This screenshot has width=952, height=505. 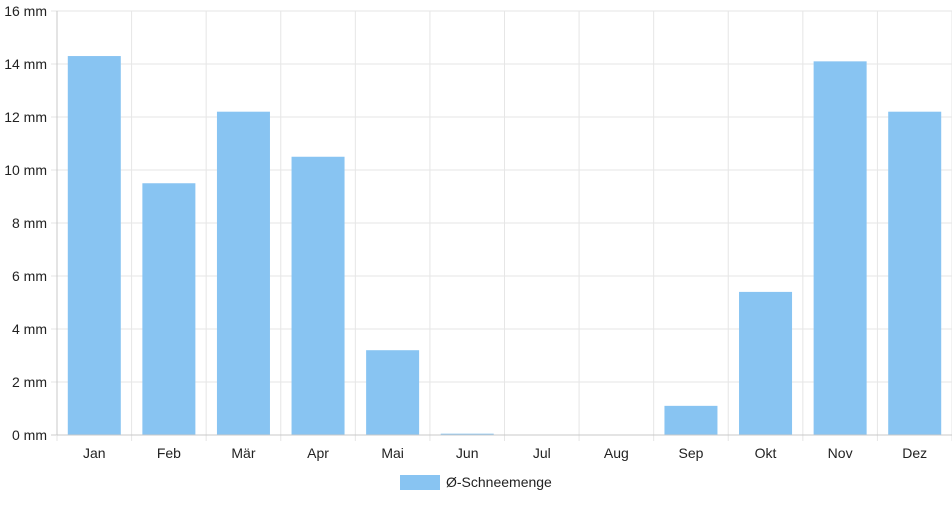 What do you see at coordinates (94, 246) in the screenshot?
I see `bar-jan` at bounding box center [94, 246].